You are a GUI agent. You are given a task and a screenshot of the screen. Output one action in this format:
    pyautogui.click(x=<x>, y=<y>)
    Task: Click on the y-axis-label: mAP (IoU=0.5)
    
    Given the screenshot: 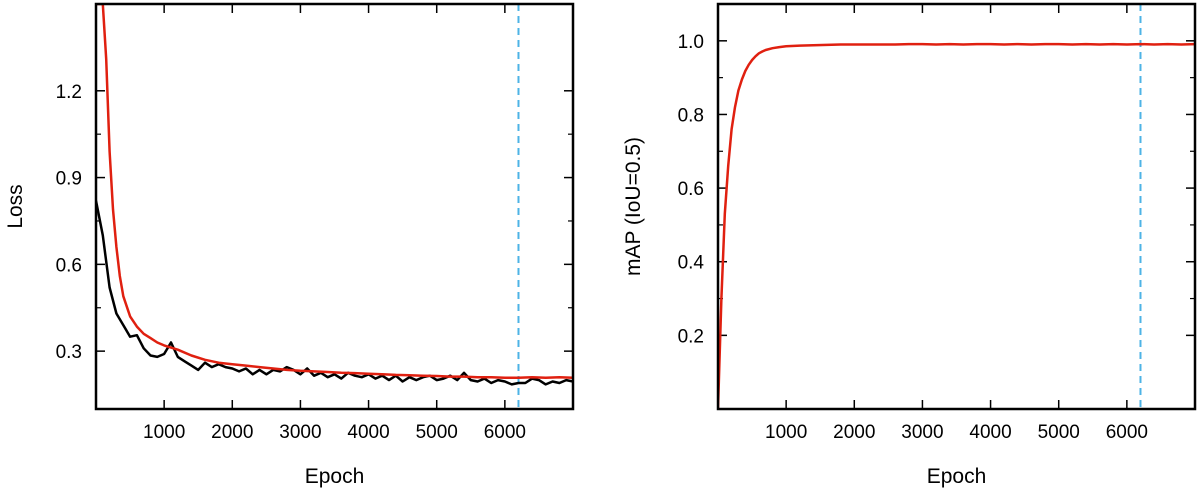 What is the action you would take?
    pyautogui.click(x=633, y=206)
    